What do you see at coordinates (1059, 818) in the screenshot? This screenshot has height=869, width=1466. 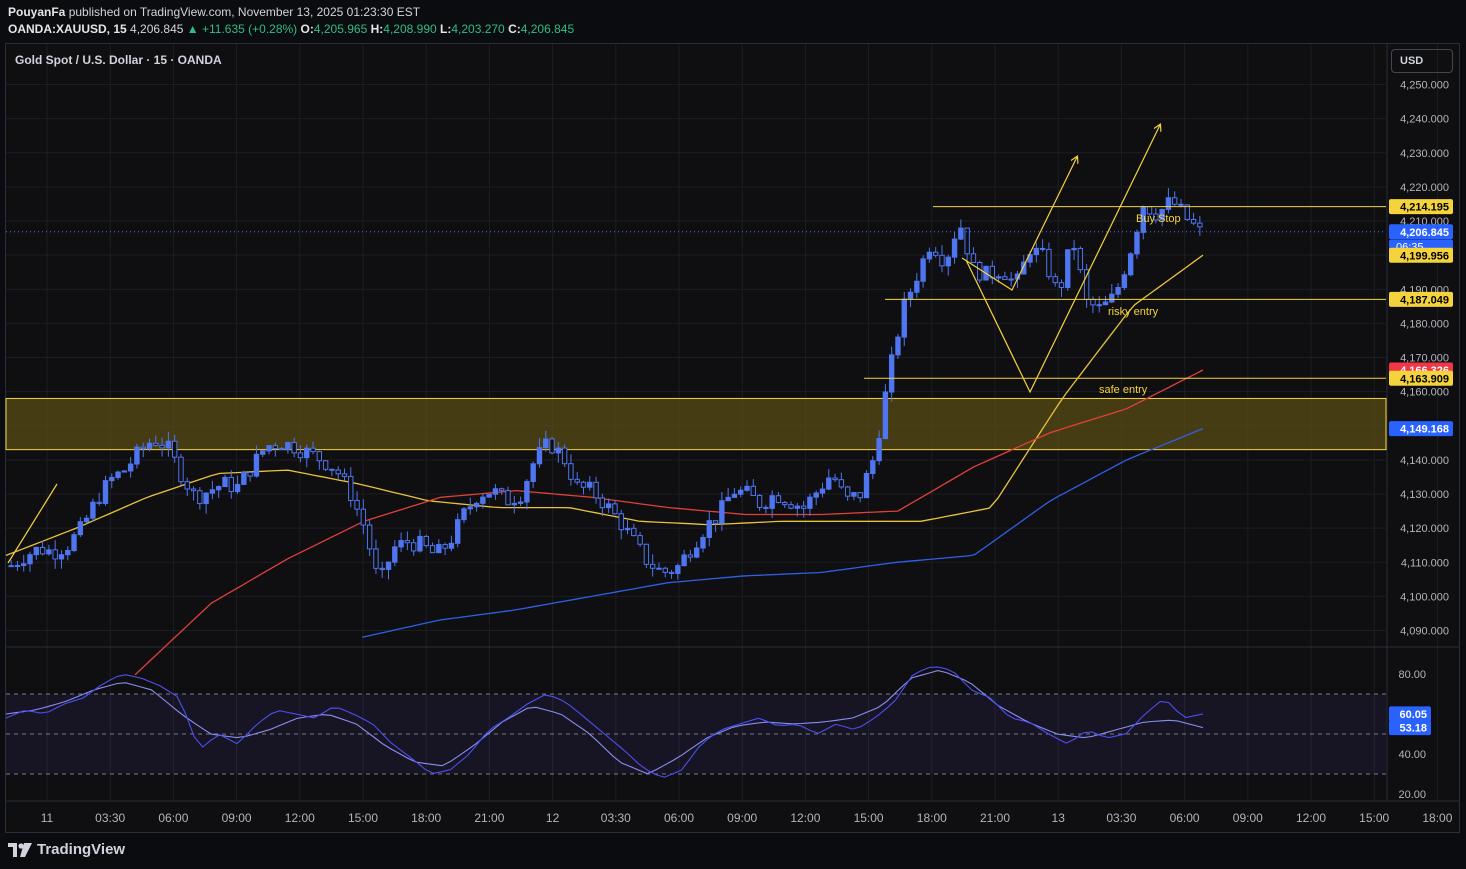 I see `time-tick-label: 13` at bounding box center [1059, 818].